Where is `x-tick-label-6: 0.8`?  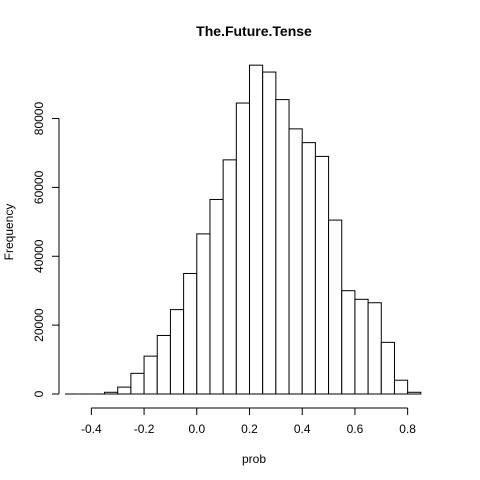 x-tick-label-6: 0.8 is located at coordinates (407, 429).